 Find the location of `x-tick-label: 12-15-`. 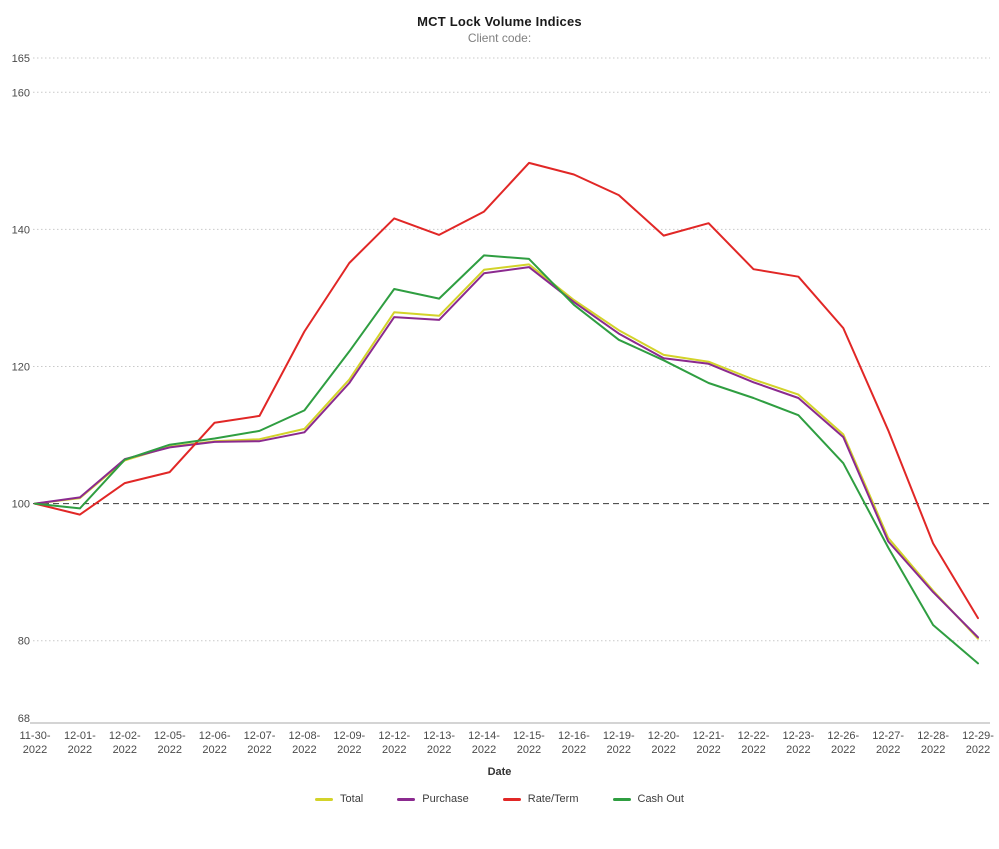

x-tick-label: 12-15- is located at coordinates (529, 736).